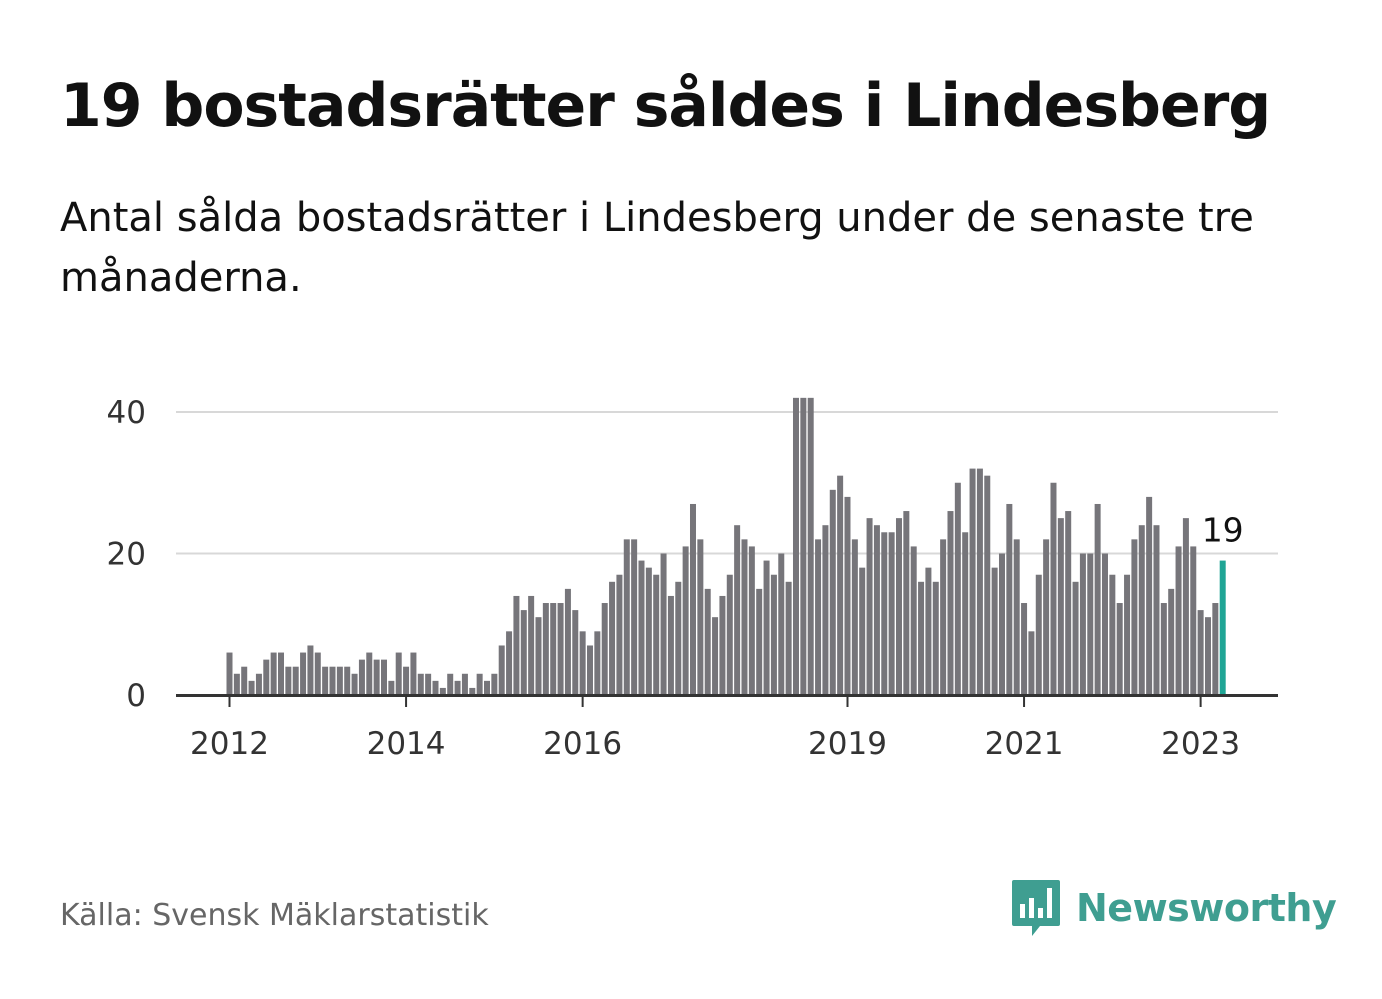  I want to click on y-tick-label-20: 20, so click(126, 555).